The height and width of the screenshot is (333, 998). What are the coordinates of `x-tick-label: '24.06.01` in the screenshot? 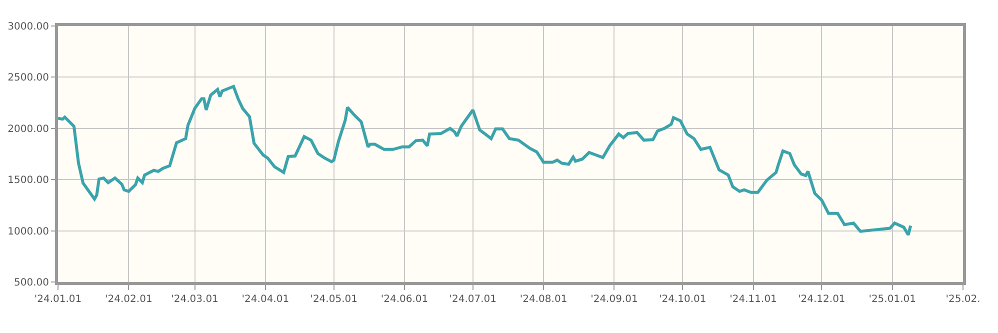 It's located at (404, 299).